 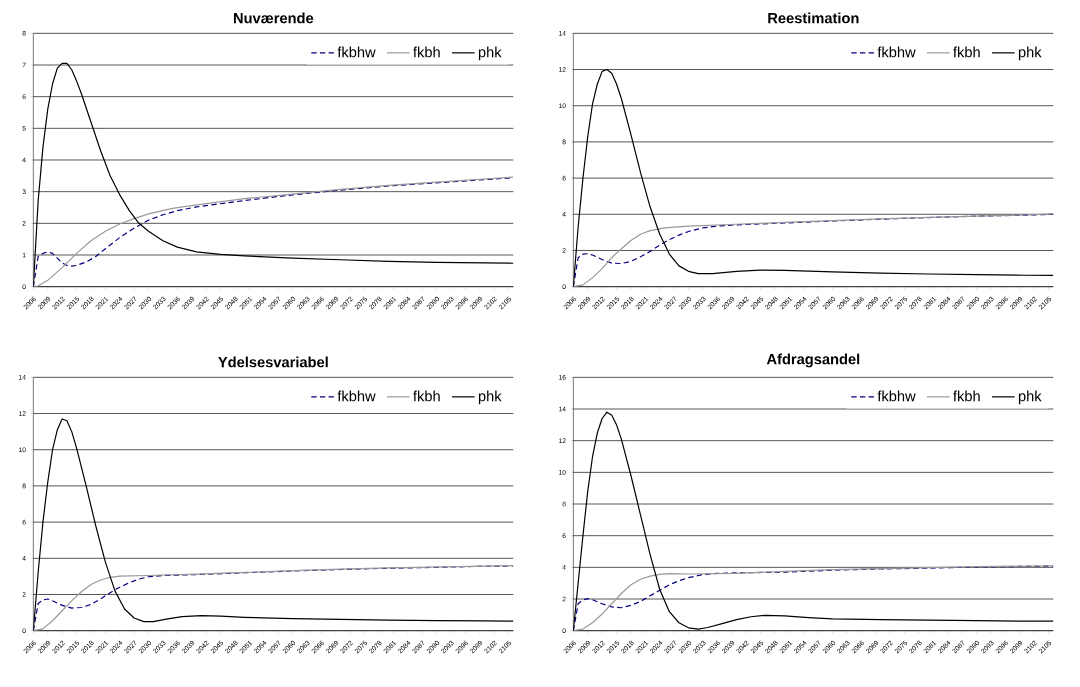 I want to click on chart-title: Afdragsandel, so click(x=813, y=360).